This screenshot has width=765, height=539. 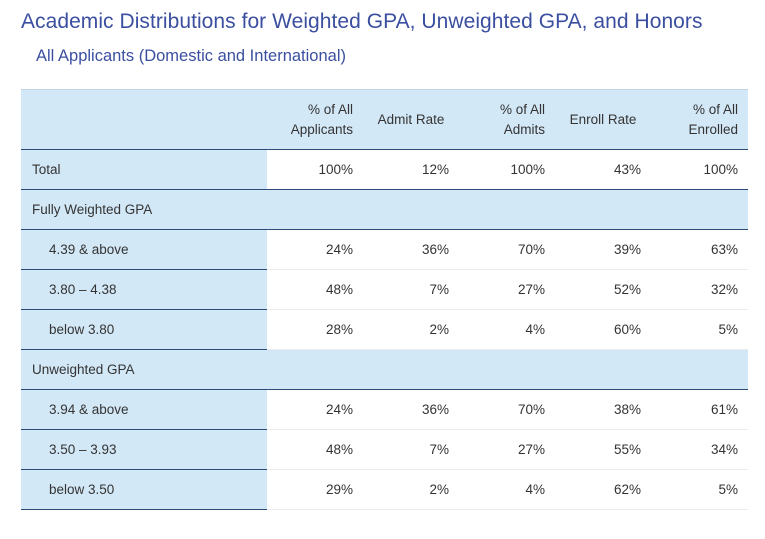 I want to click on cell-pct-admits: 100%, so click(x=507, y=169).